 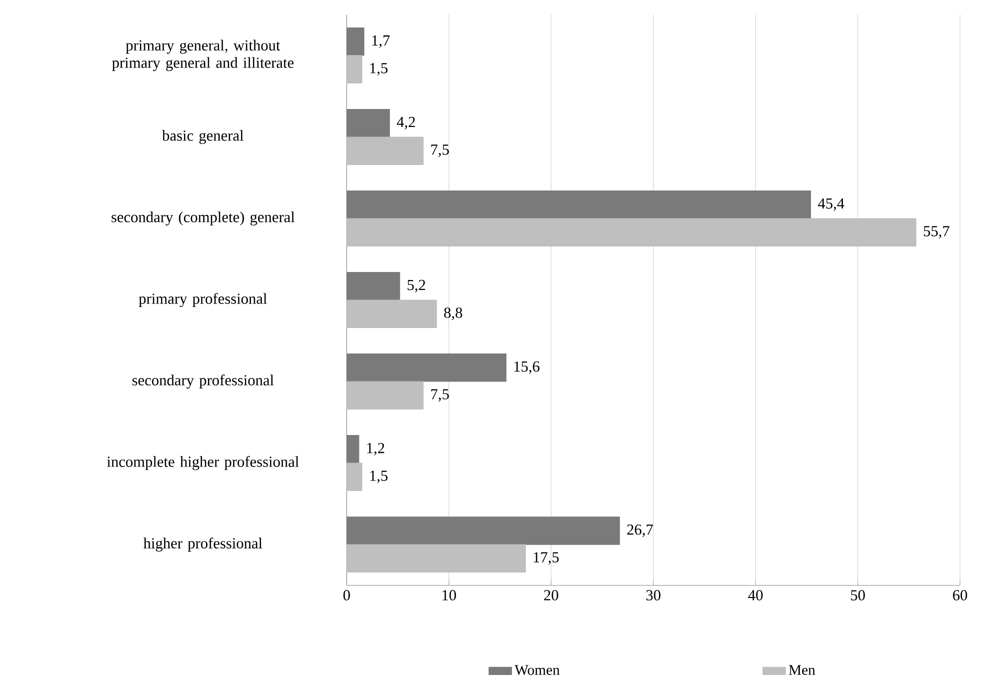 I want to click on data-label: 55,7, so click(x=937, y=232).